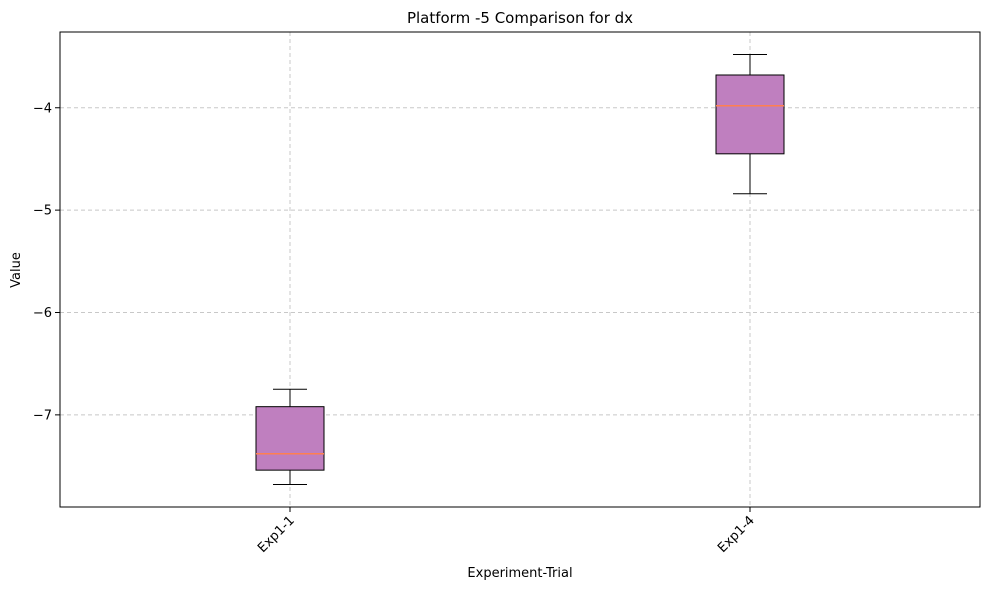  What do you see at coordinates (16, 270) in the screenshot?
I see `y-axis-title: Value` at bounding box center [16, 270].